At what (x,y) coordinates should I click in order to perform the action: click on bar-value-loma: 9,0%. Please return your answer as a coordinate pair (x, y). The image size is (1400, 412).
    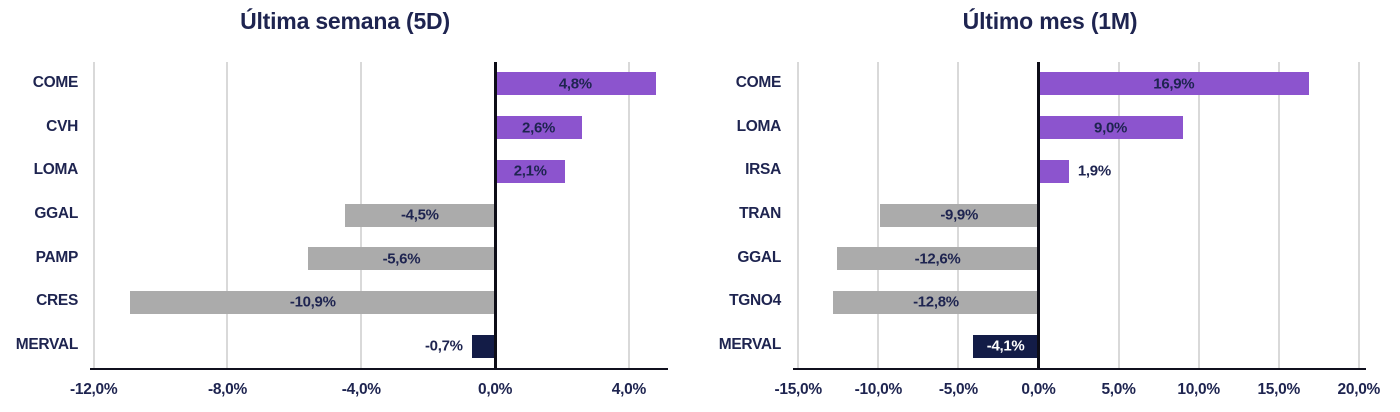
    Looking at the image, I should click on (1111, 128).